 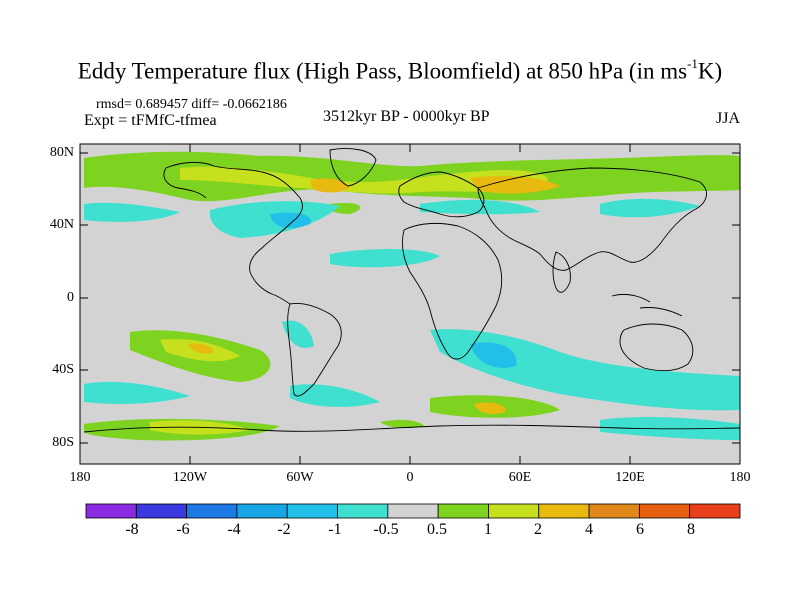 I want to click on lon-label: 60E, so click(x=520, y=477).